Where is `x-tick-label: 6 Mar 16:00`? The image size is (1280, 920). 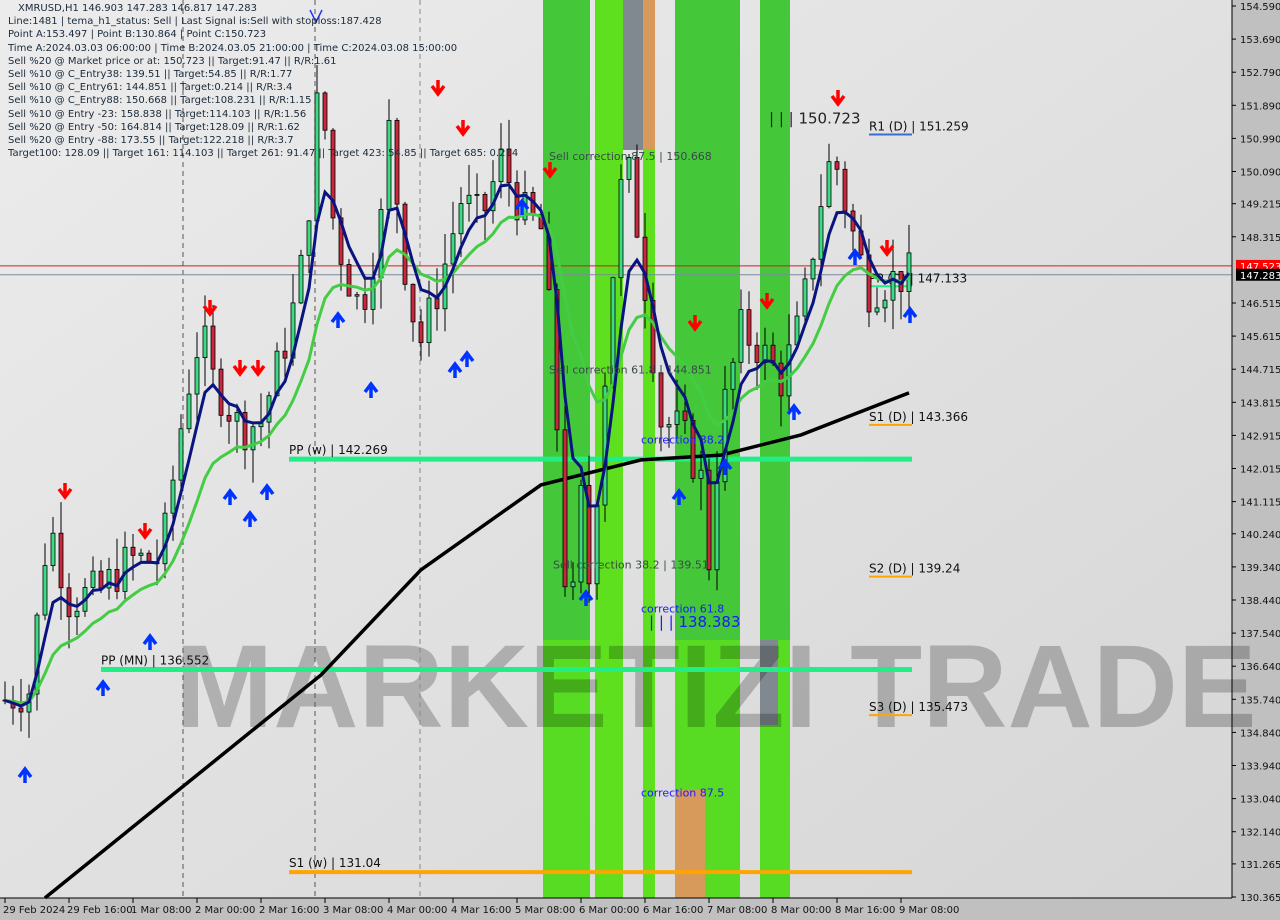
x-tick-label: 6 Mar 16:00 is located at coordinates (673, 910).